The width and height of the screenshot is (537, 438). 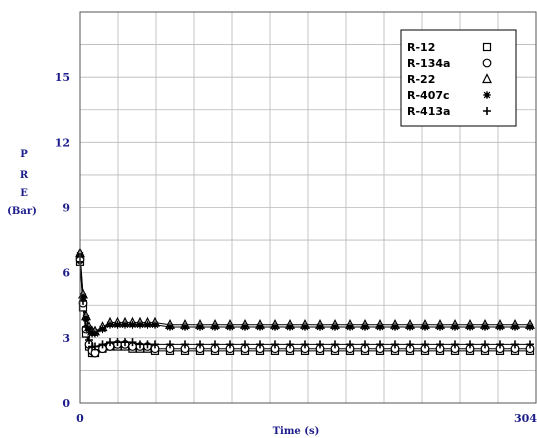 I want to click on legend-label-r-413a: R-413a, so click(x=428, y=111).